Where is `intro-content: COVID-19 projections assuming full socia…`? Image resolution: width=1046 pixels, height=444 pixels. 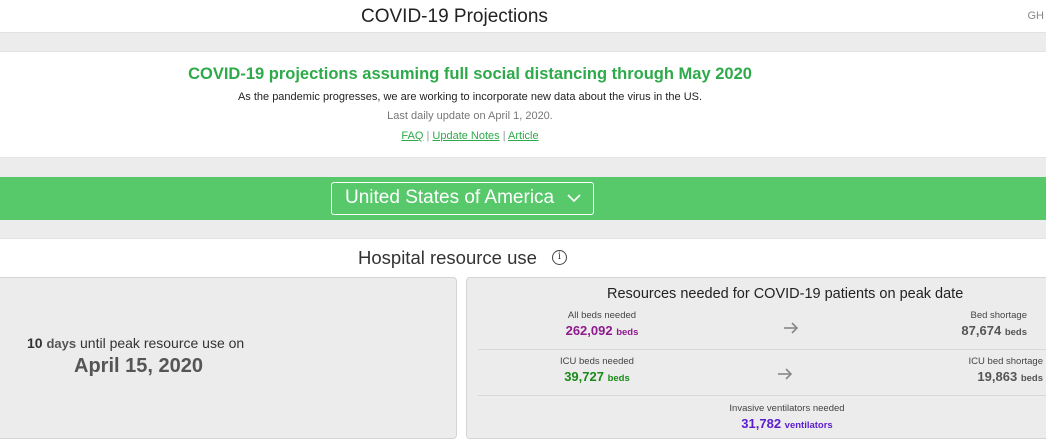
intro-content: COVID-19 projections assuming full socia… is located at coordinates (470, 97).